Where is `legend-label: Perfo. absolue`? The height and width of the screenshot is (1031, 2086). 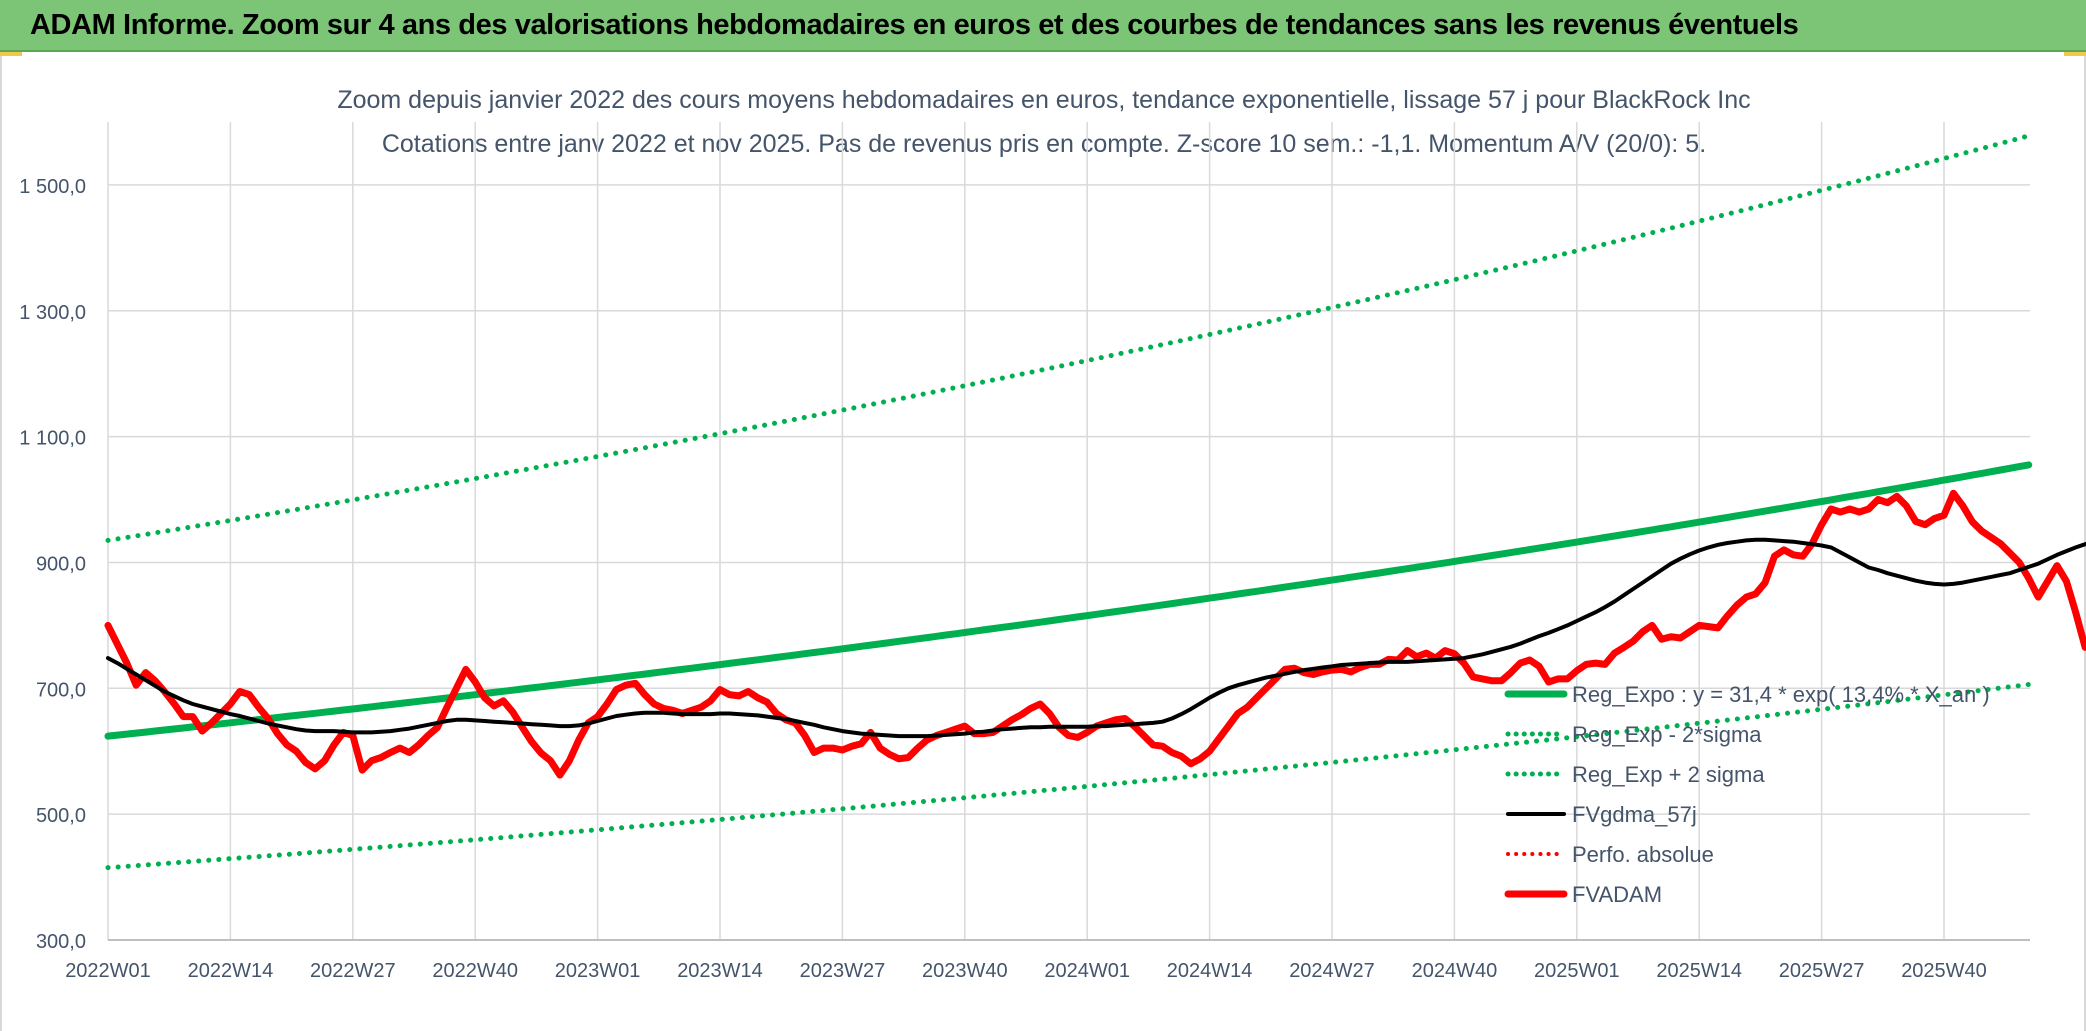 legend-label: Perfo. absolue is located at coordinates (1643, 854).